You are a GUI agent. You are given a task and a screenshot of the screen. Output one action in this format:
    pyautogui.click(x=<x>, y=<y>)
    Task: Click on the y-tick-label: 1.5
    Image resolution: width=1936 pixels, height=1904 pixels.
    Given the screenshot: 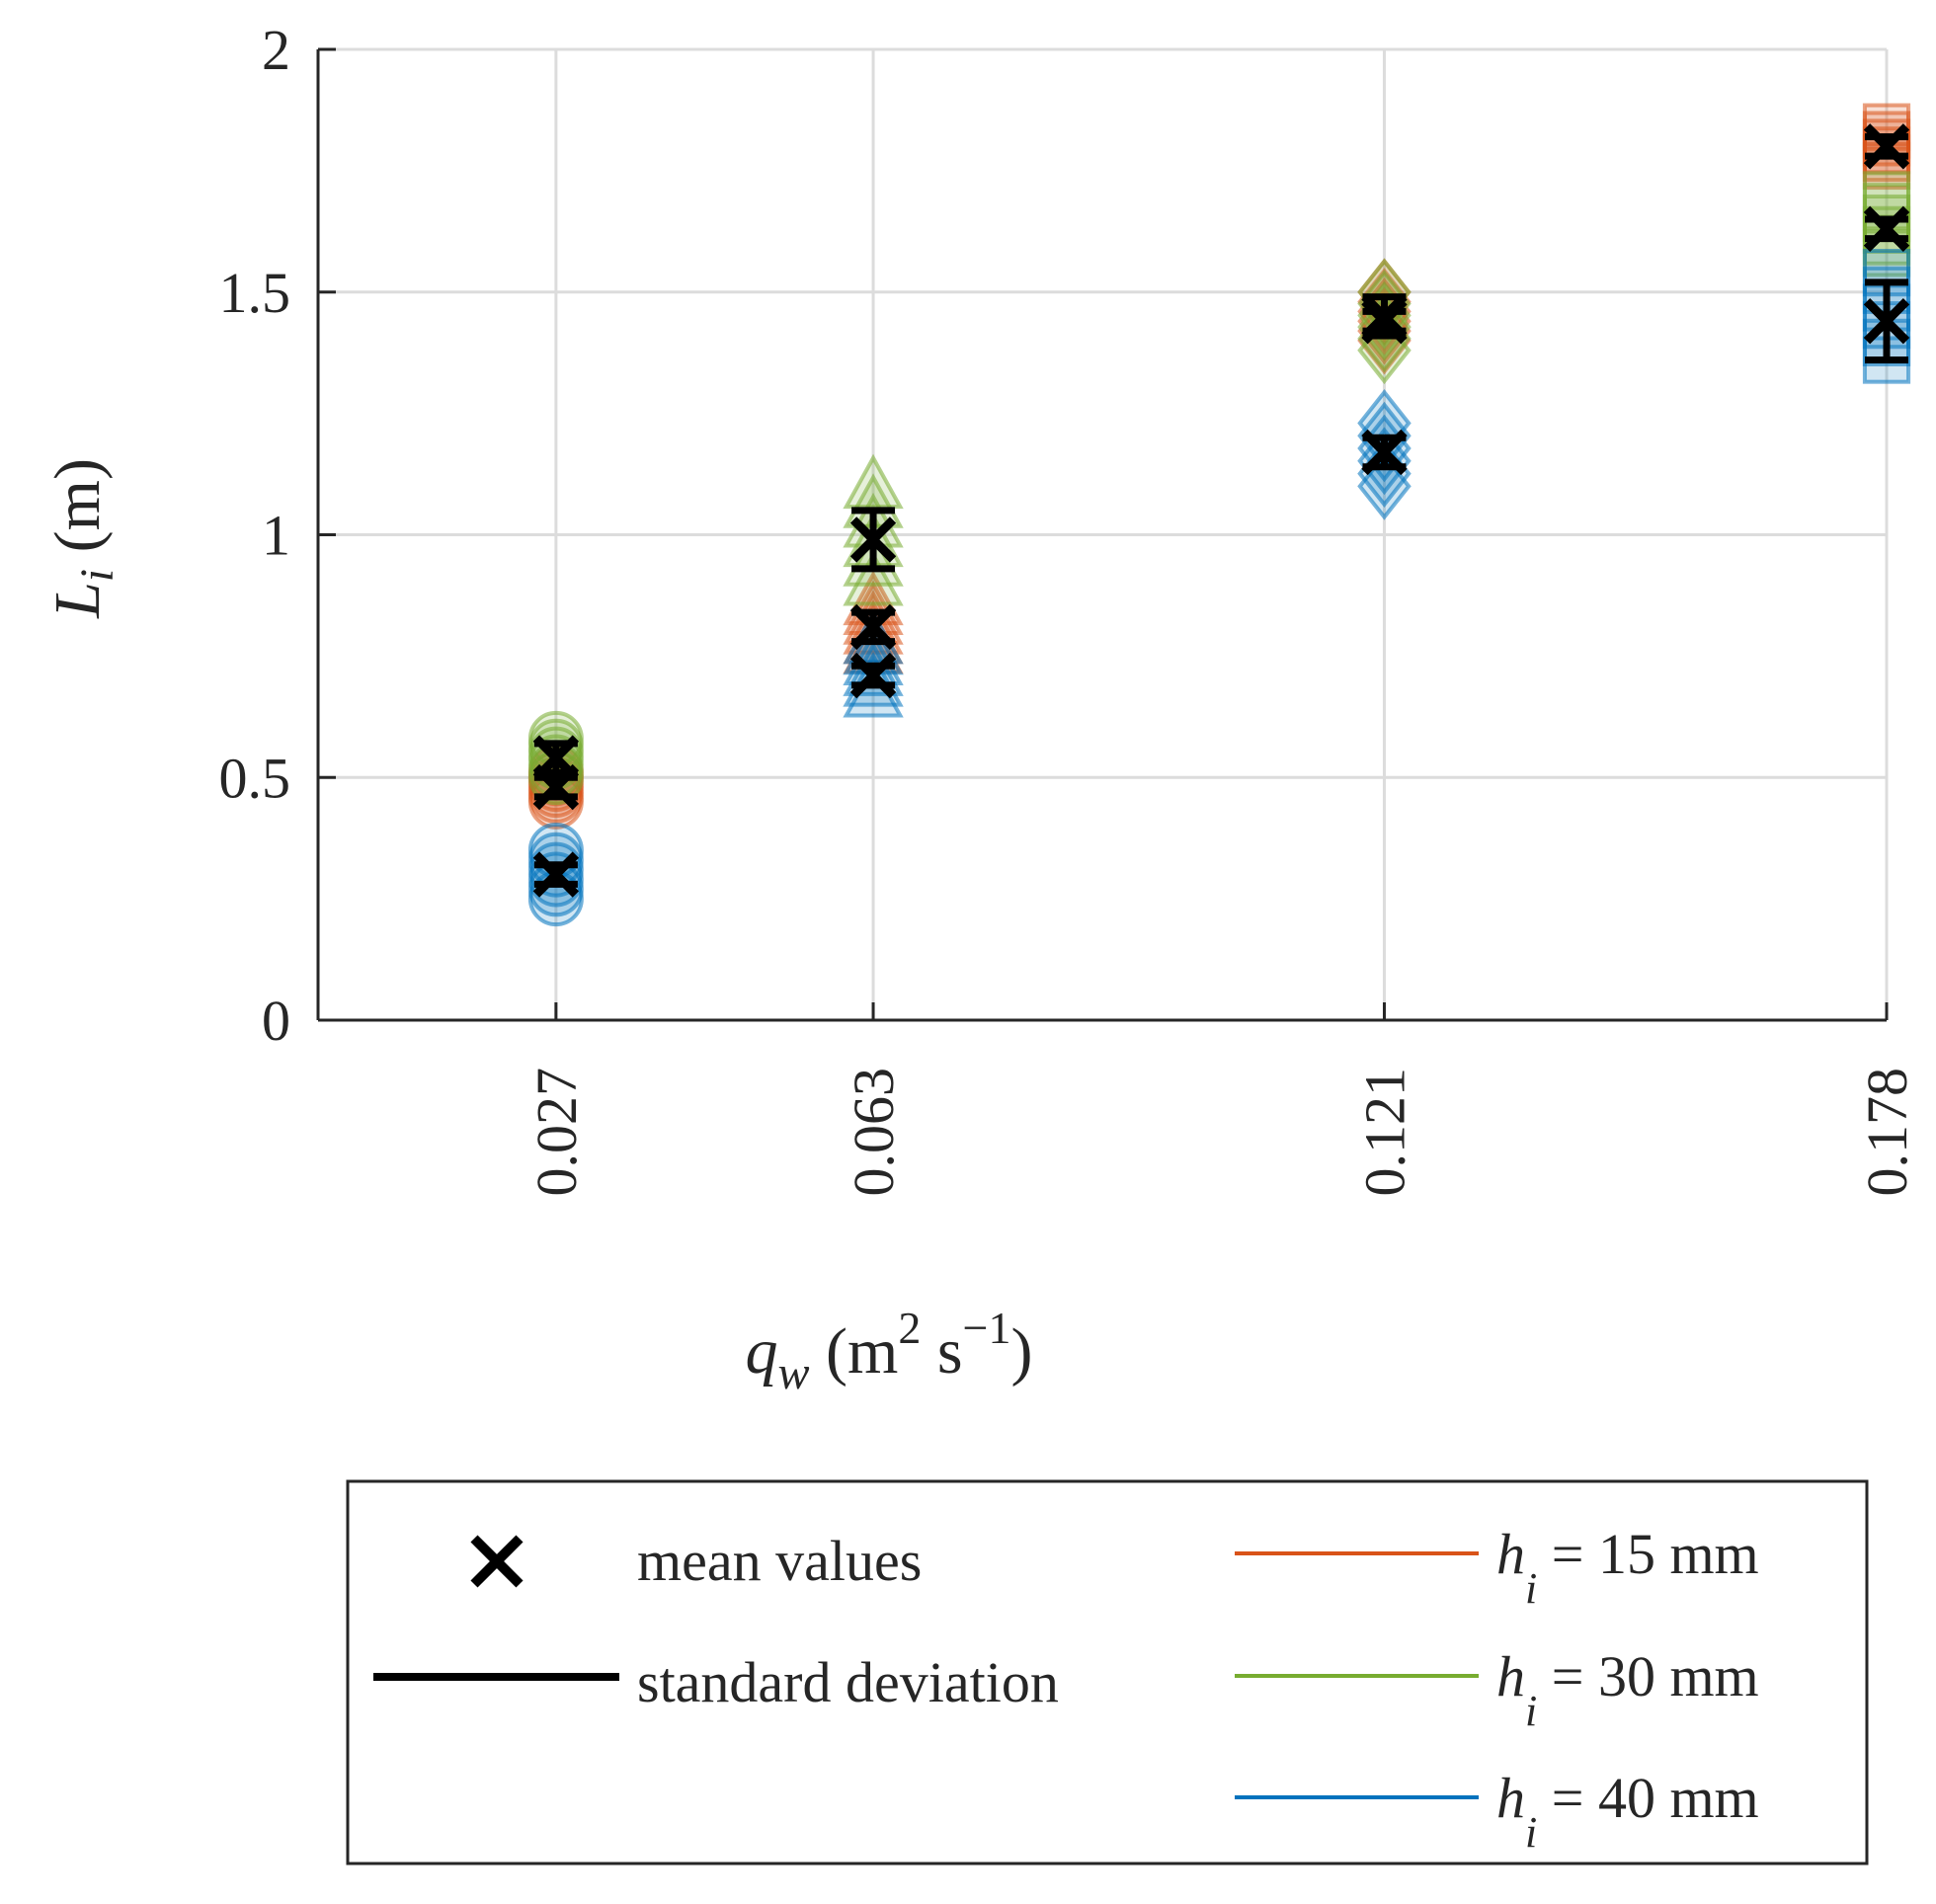 What is the action you would take?
    pyautogui.click(x=255, y=293)
    